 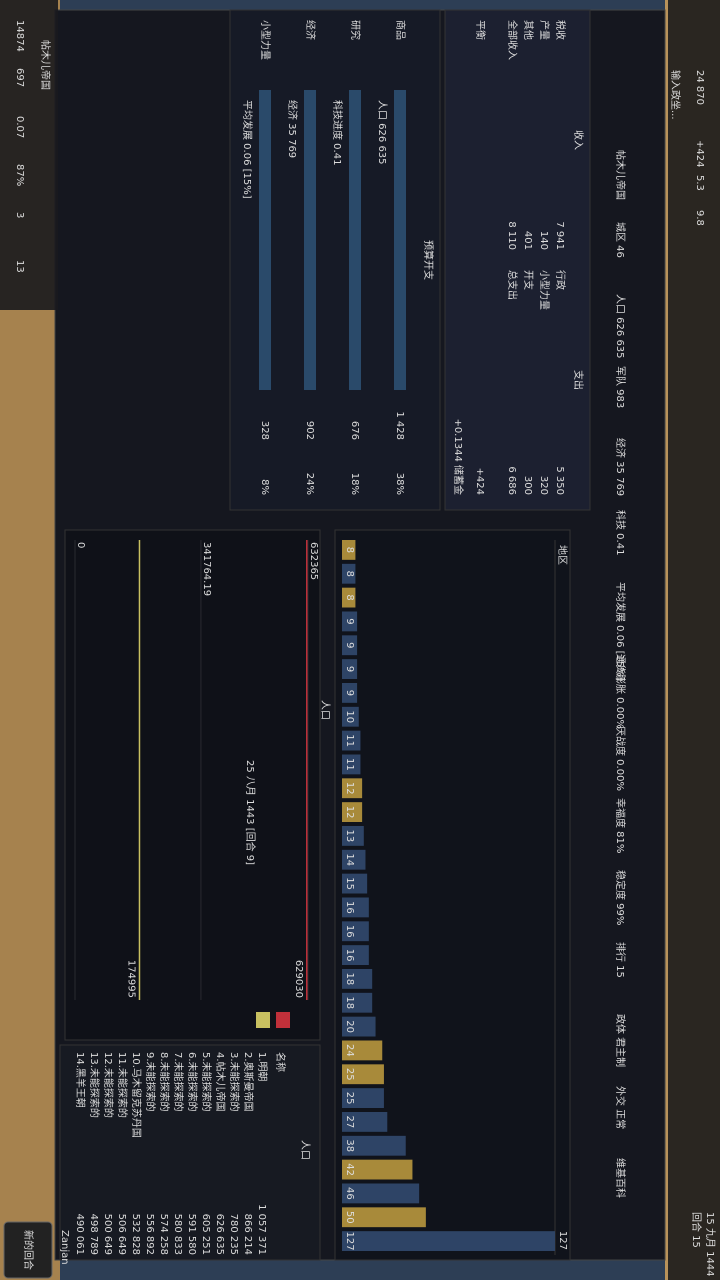 I want to click on income-value: 140, so click(x=543, y=240).